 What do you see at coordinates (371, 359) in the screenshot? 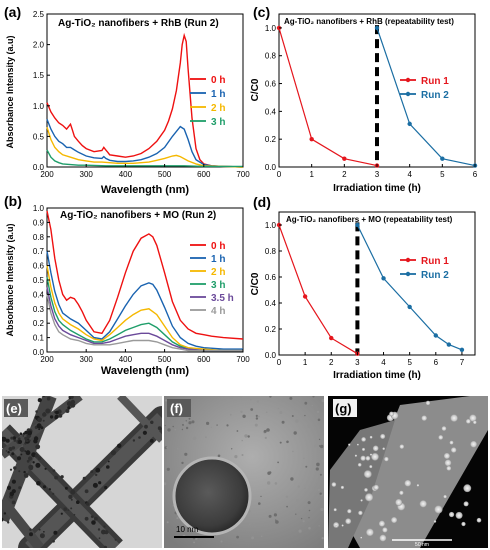
I see `x-ticks-d: 0 1 2 3 4 5 6 7` at bounding box center [371, 359].